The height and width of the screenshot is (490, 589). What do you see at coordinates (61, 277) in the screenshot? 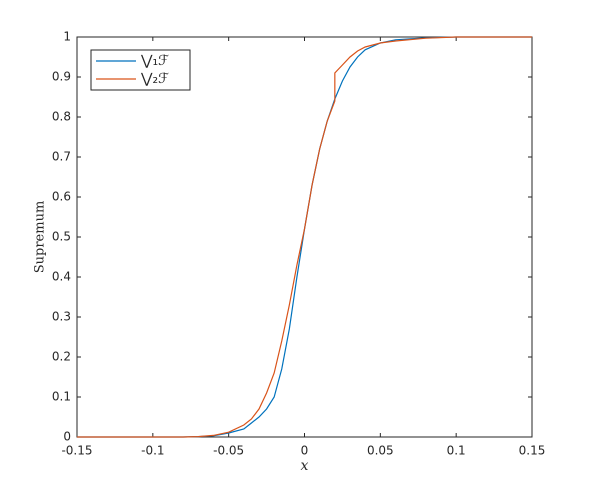
I see `y-tick-label: 0.4` at bounding box center [61, 277].